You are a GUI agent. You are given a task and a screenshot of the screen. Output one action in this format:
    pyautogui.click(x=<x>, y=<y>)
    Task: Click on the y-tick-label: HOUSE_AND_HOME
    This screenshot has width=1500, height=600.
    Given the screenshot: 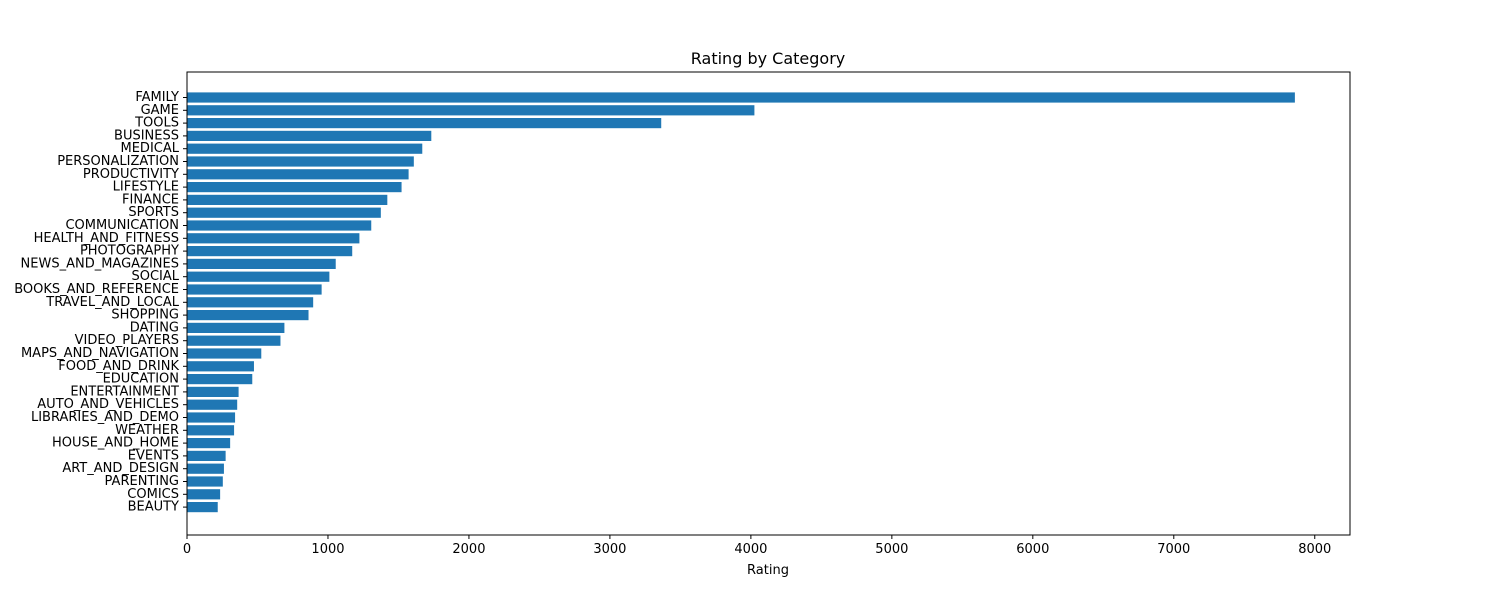 What is the action you would take?
    pyautogui.click(x=115, y=443)
    